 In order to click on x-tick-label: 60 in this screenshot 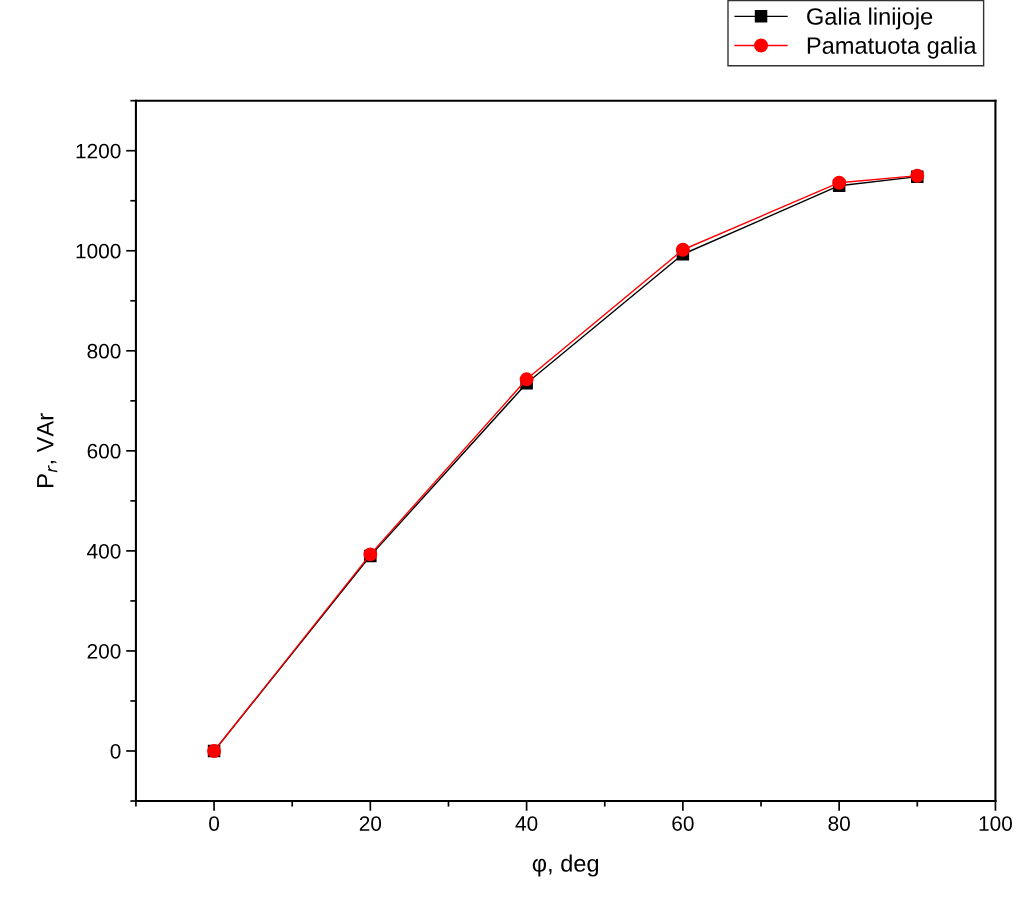, I will do `click(683, 823)`.